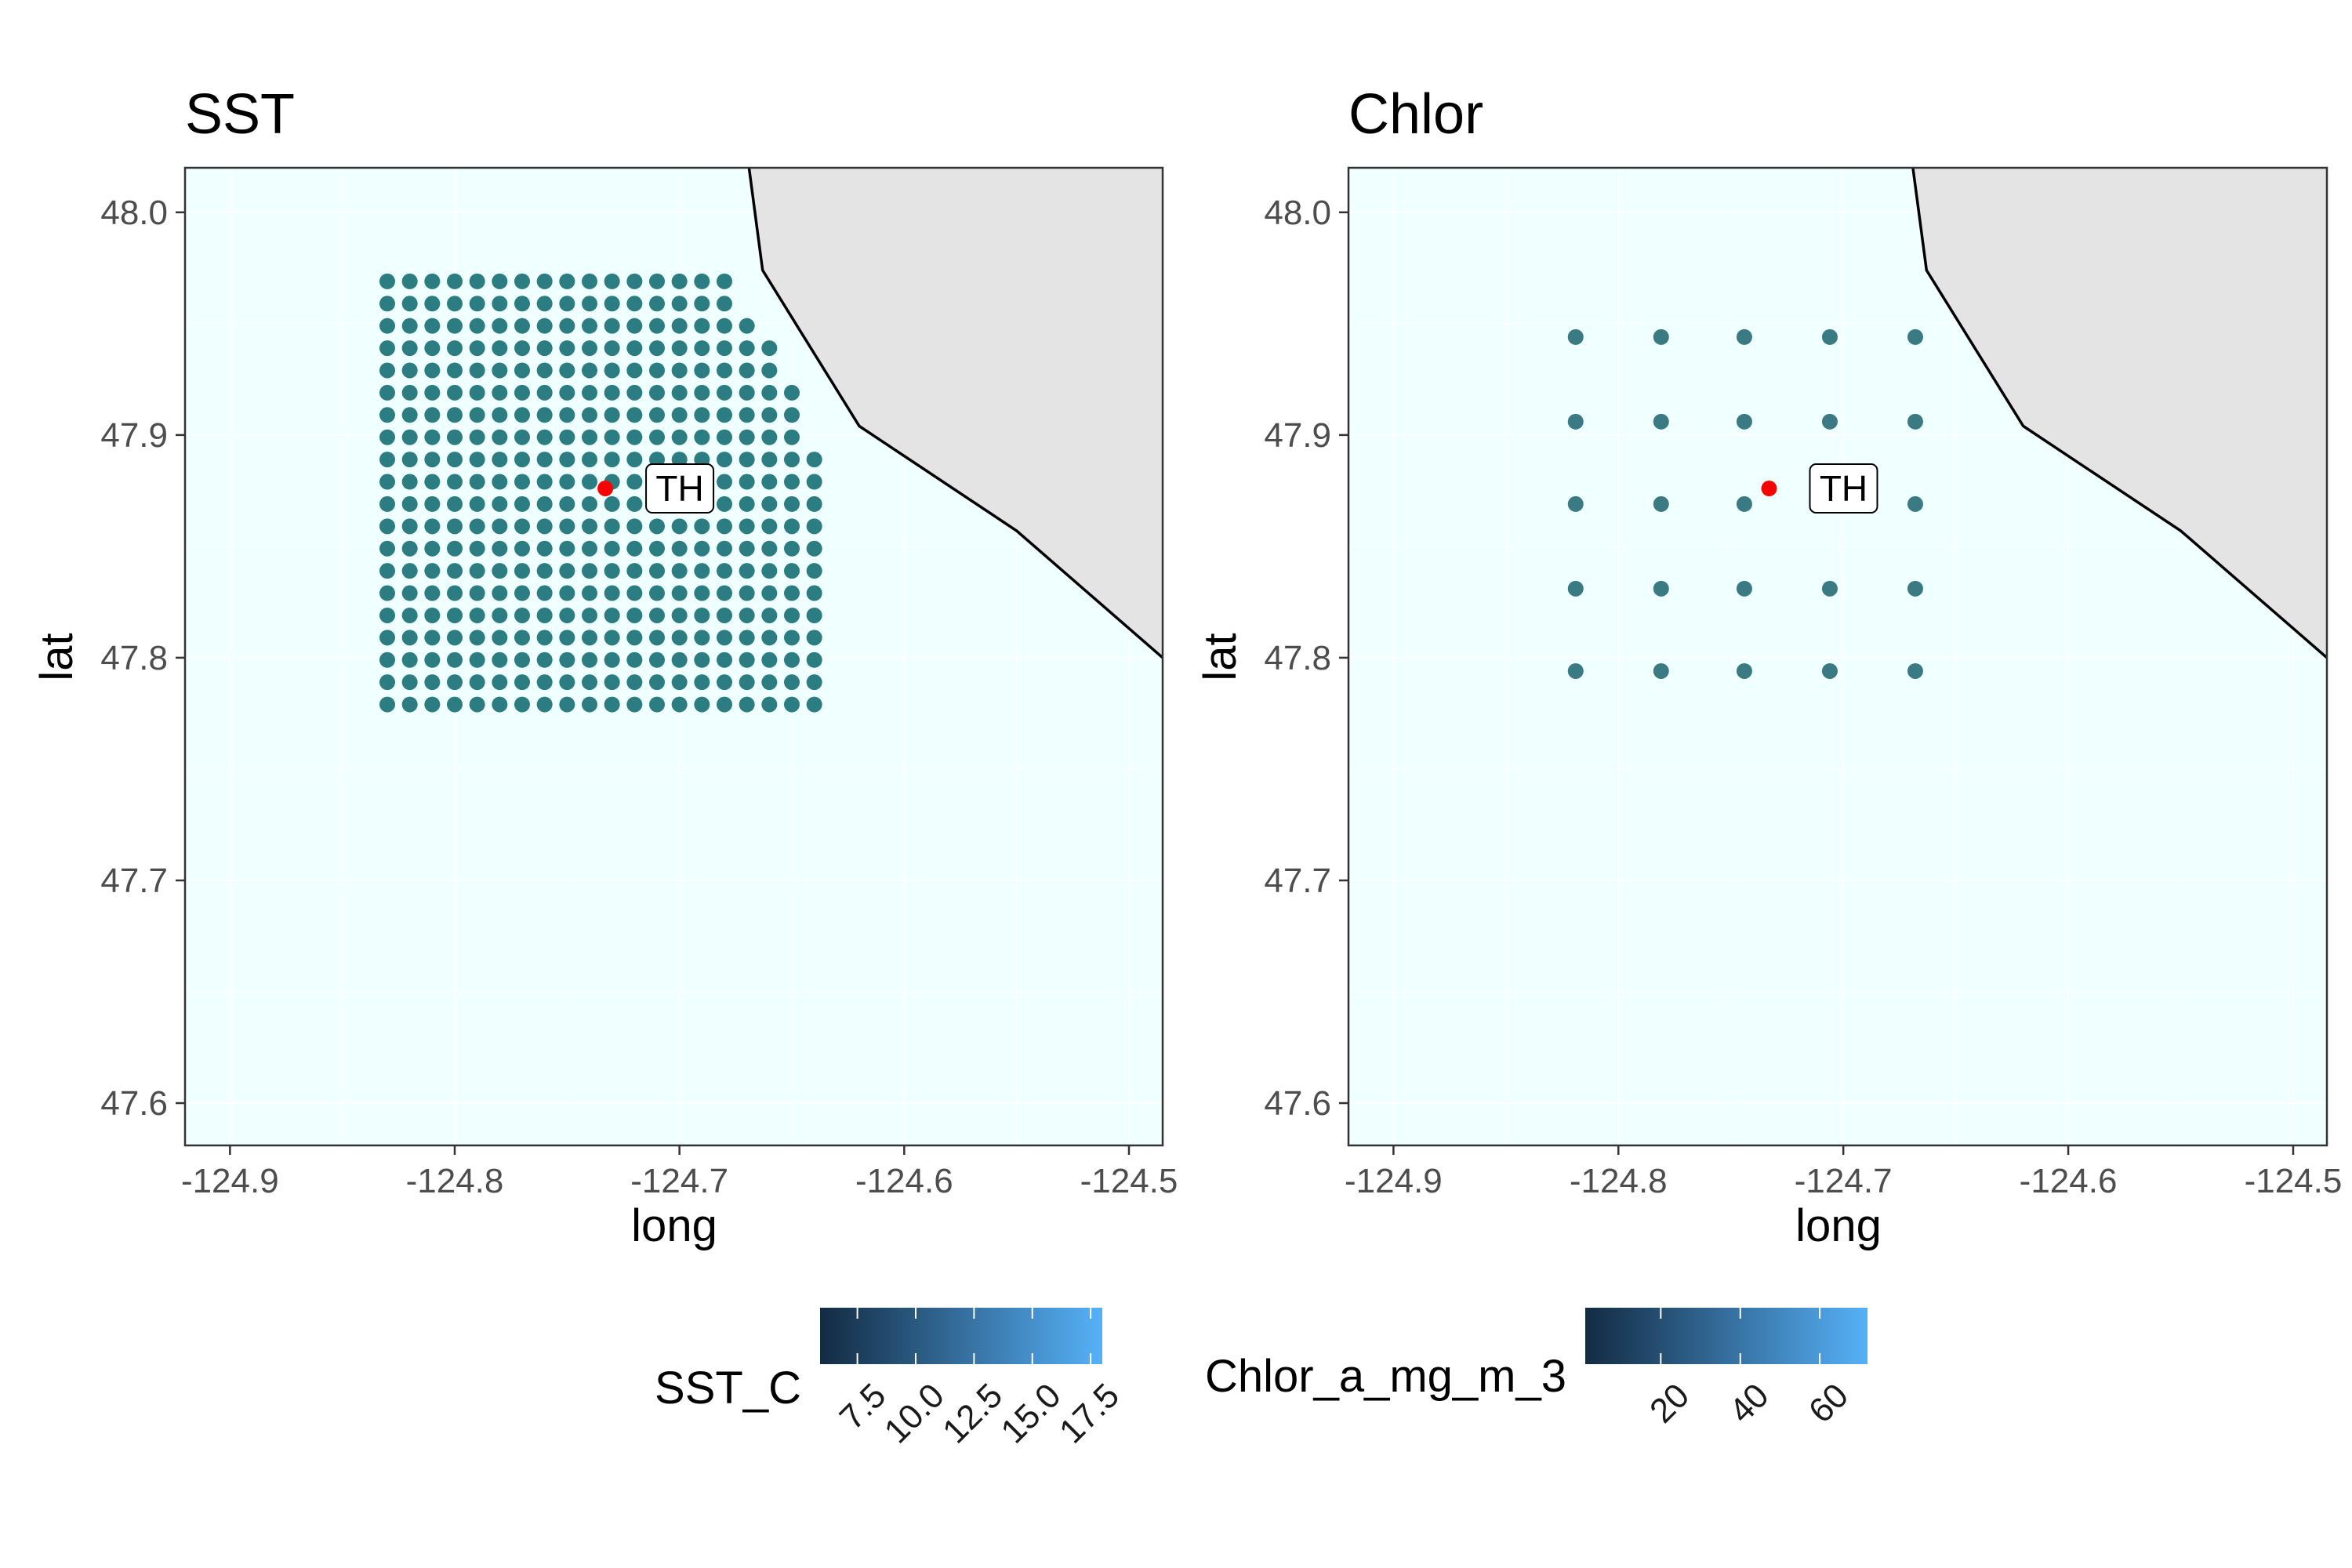  What do you see at coordinates (134, 658) in the screenshot?
I see `y-tick-label: 47.8` at bounding box center [134, 658].